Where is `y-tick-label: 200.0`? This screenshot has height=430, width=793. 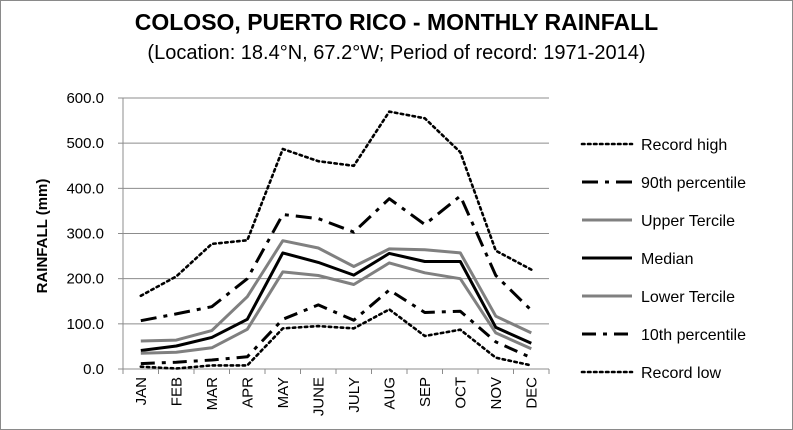 y-tick-label: 200.0 is located at coordinates (85, 279).